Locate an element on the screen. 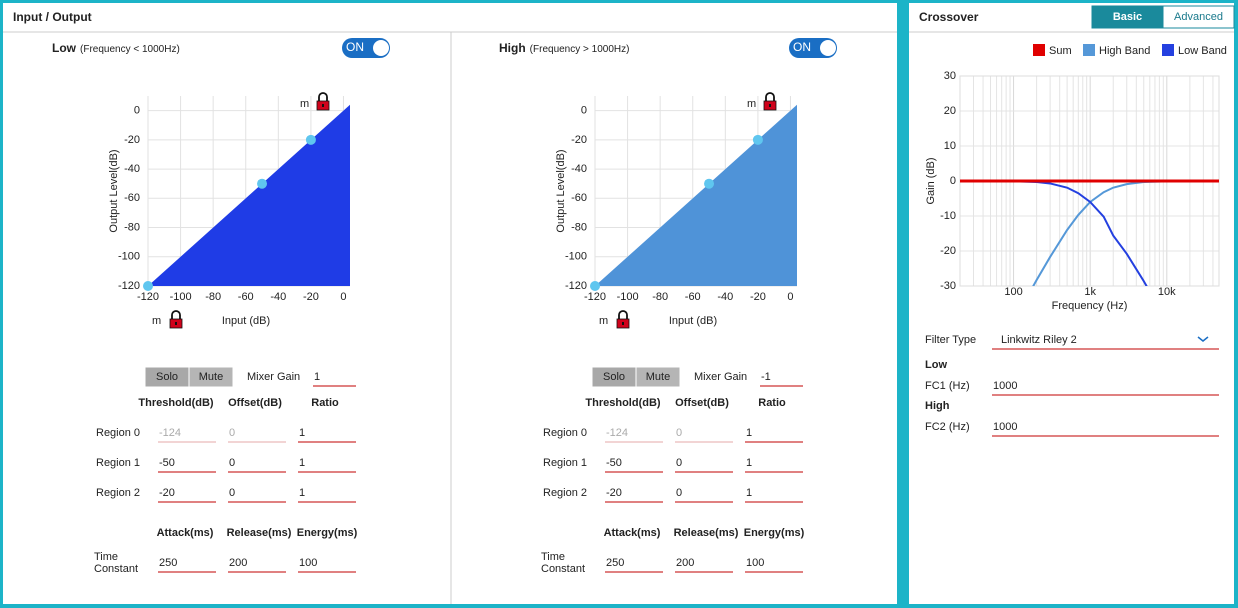  x-tick-label: -120 is located at coordinates (148, 297).